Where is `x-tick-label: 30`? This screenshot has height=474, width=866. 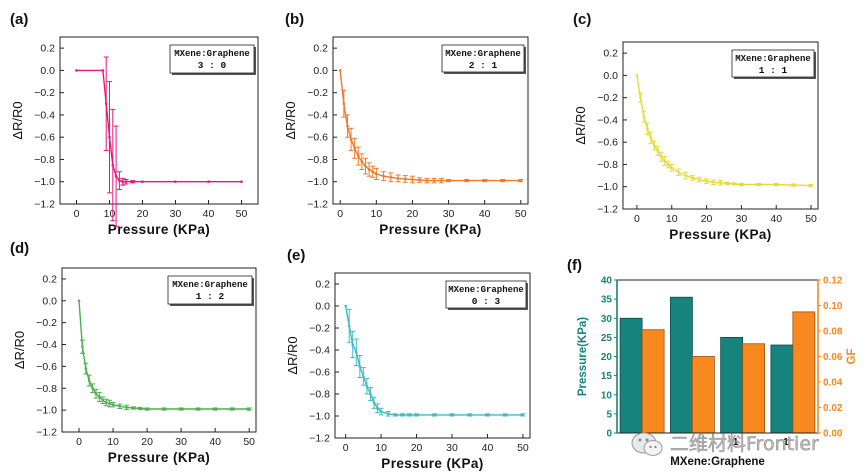 x-tick-label: 30 is located at coordinates (742, 219).